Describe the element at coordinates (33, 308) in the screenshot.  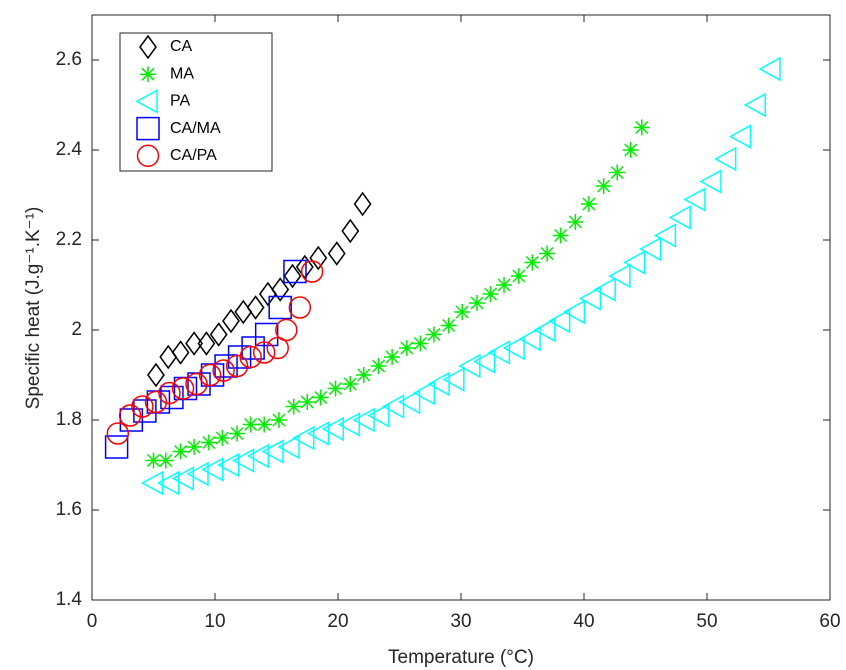
I see `y-axis-label: Specific heat (J.g⁻¹.K⁻¹)` at that location.